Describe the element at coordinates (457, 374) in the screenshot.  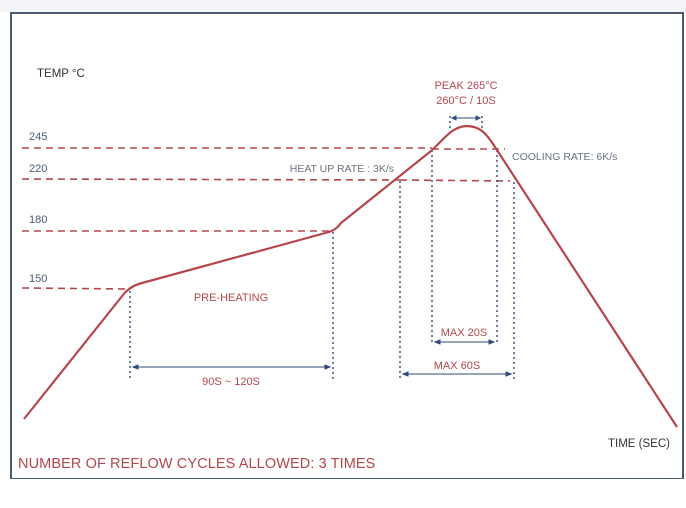
I see `max60s-arrow` at that location.